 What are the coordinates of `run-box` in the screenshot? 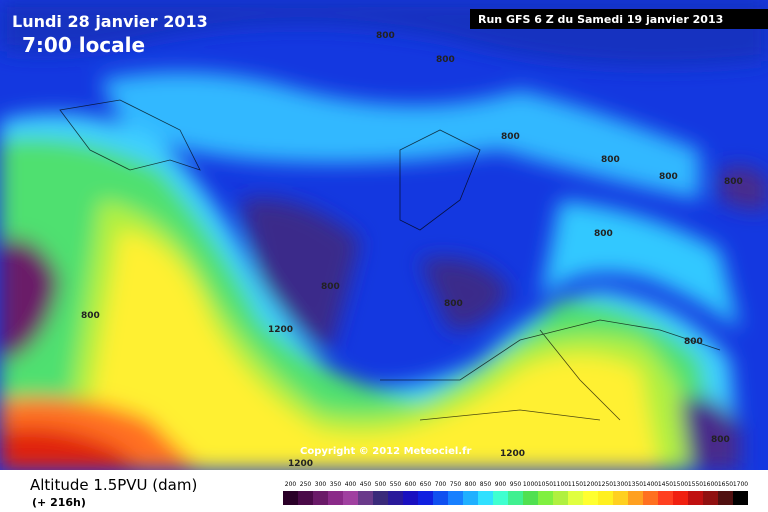 It's located at (619, 19).